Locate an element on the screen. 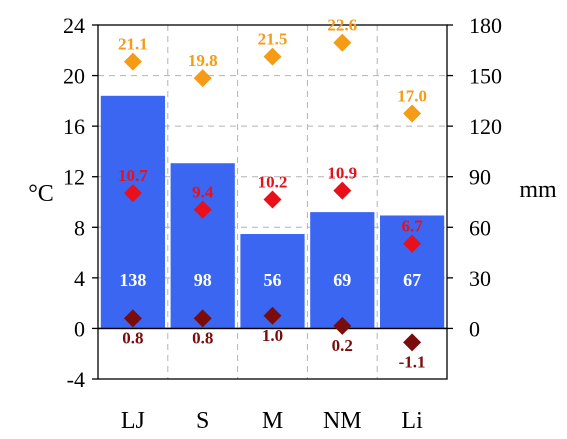 The image size is (567, 439). category-label: LJ is located at coordinates (133, 421).